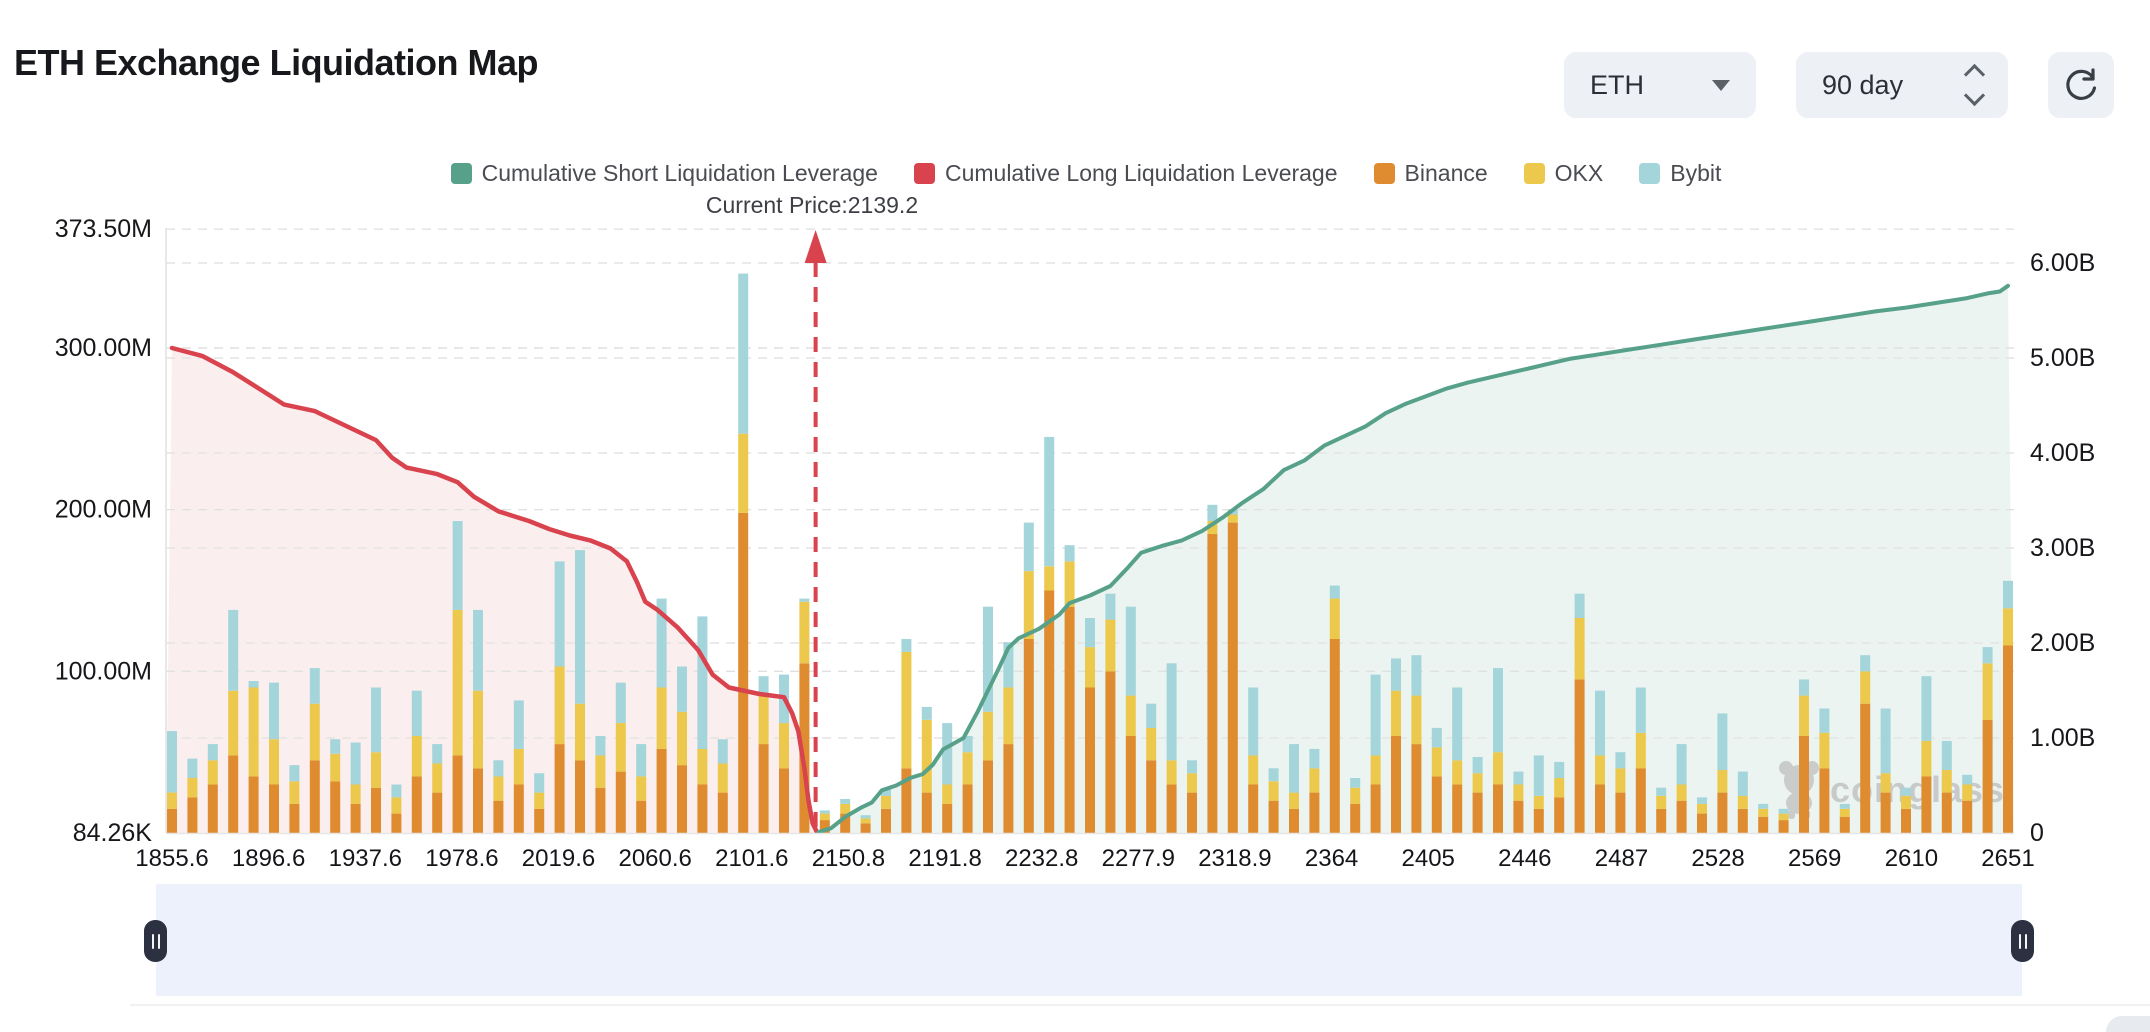 The image size is (2150, 1032). What do you see at coordinates (1680, 173) in the screenshot?
I see `legend-item-bybit: Bybit` at bounding box center [1680, 173].